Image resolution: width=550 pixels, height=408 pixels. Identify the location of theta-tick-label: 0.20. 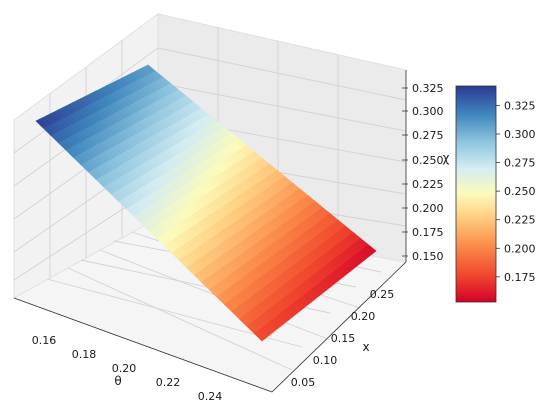
(124, 368).